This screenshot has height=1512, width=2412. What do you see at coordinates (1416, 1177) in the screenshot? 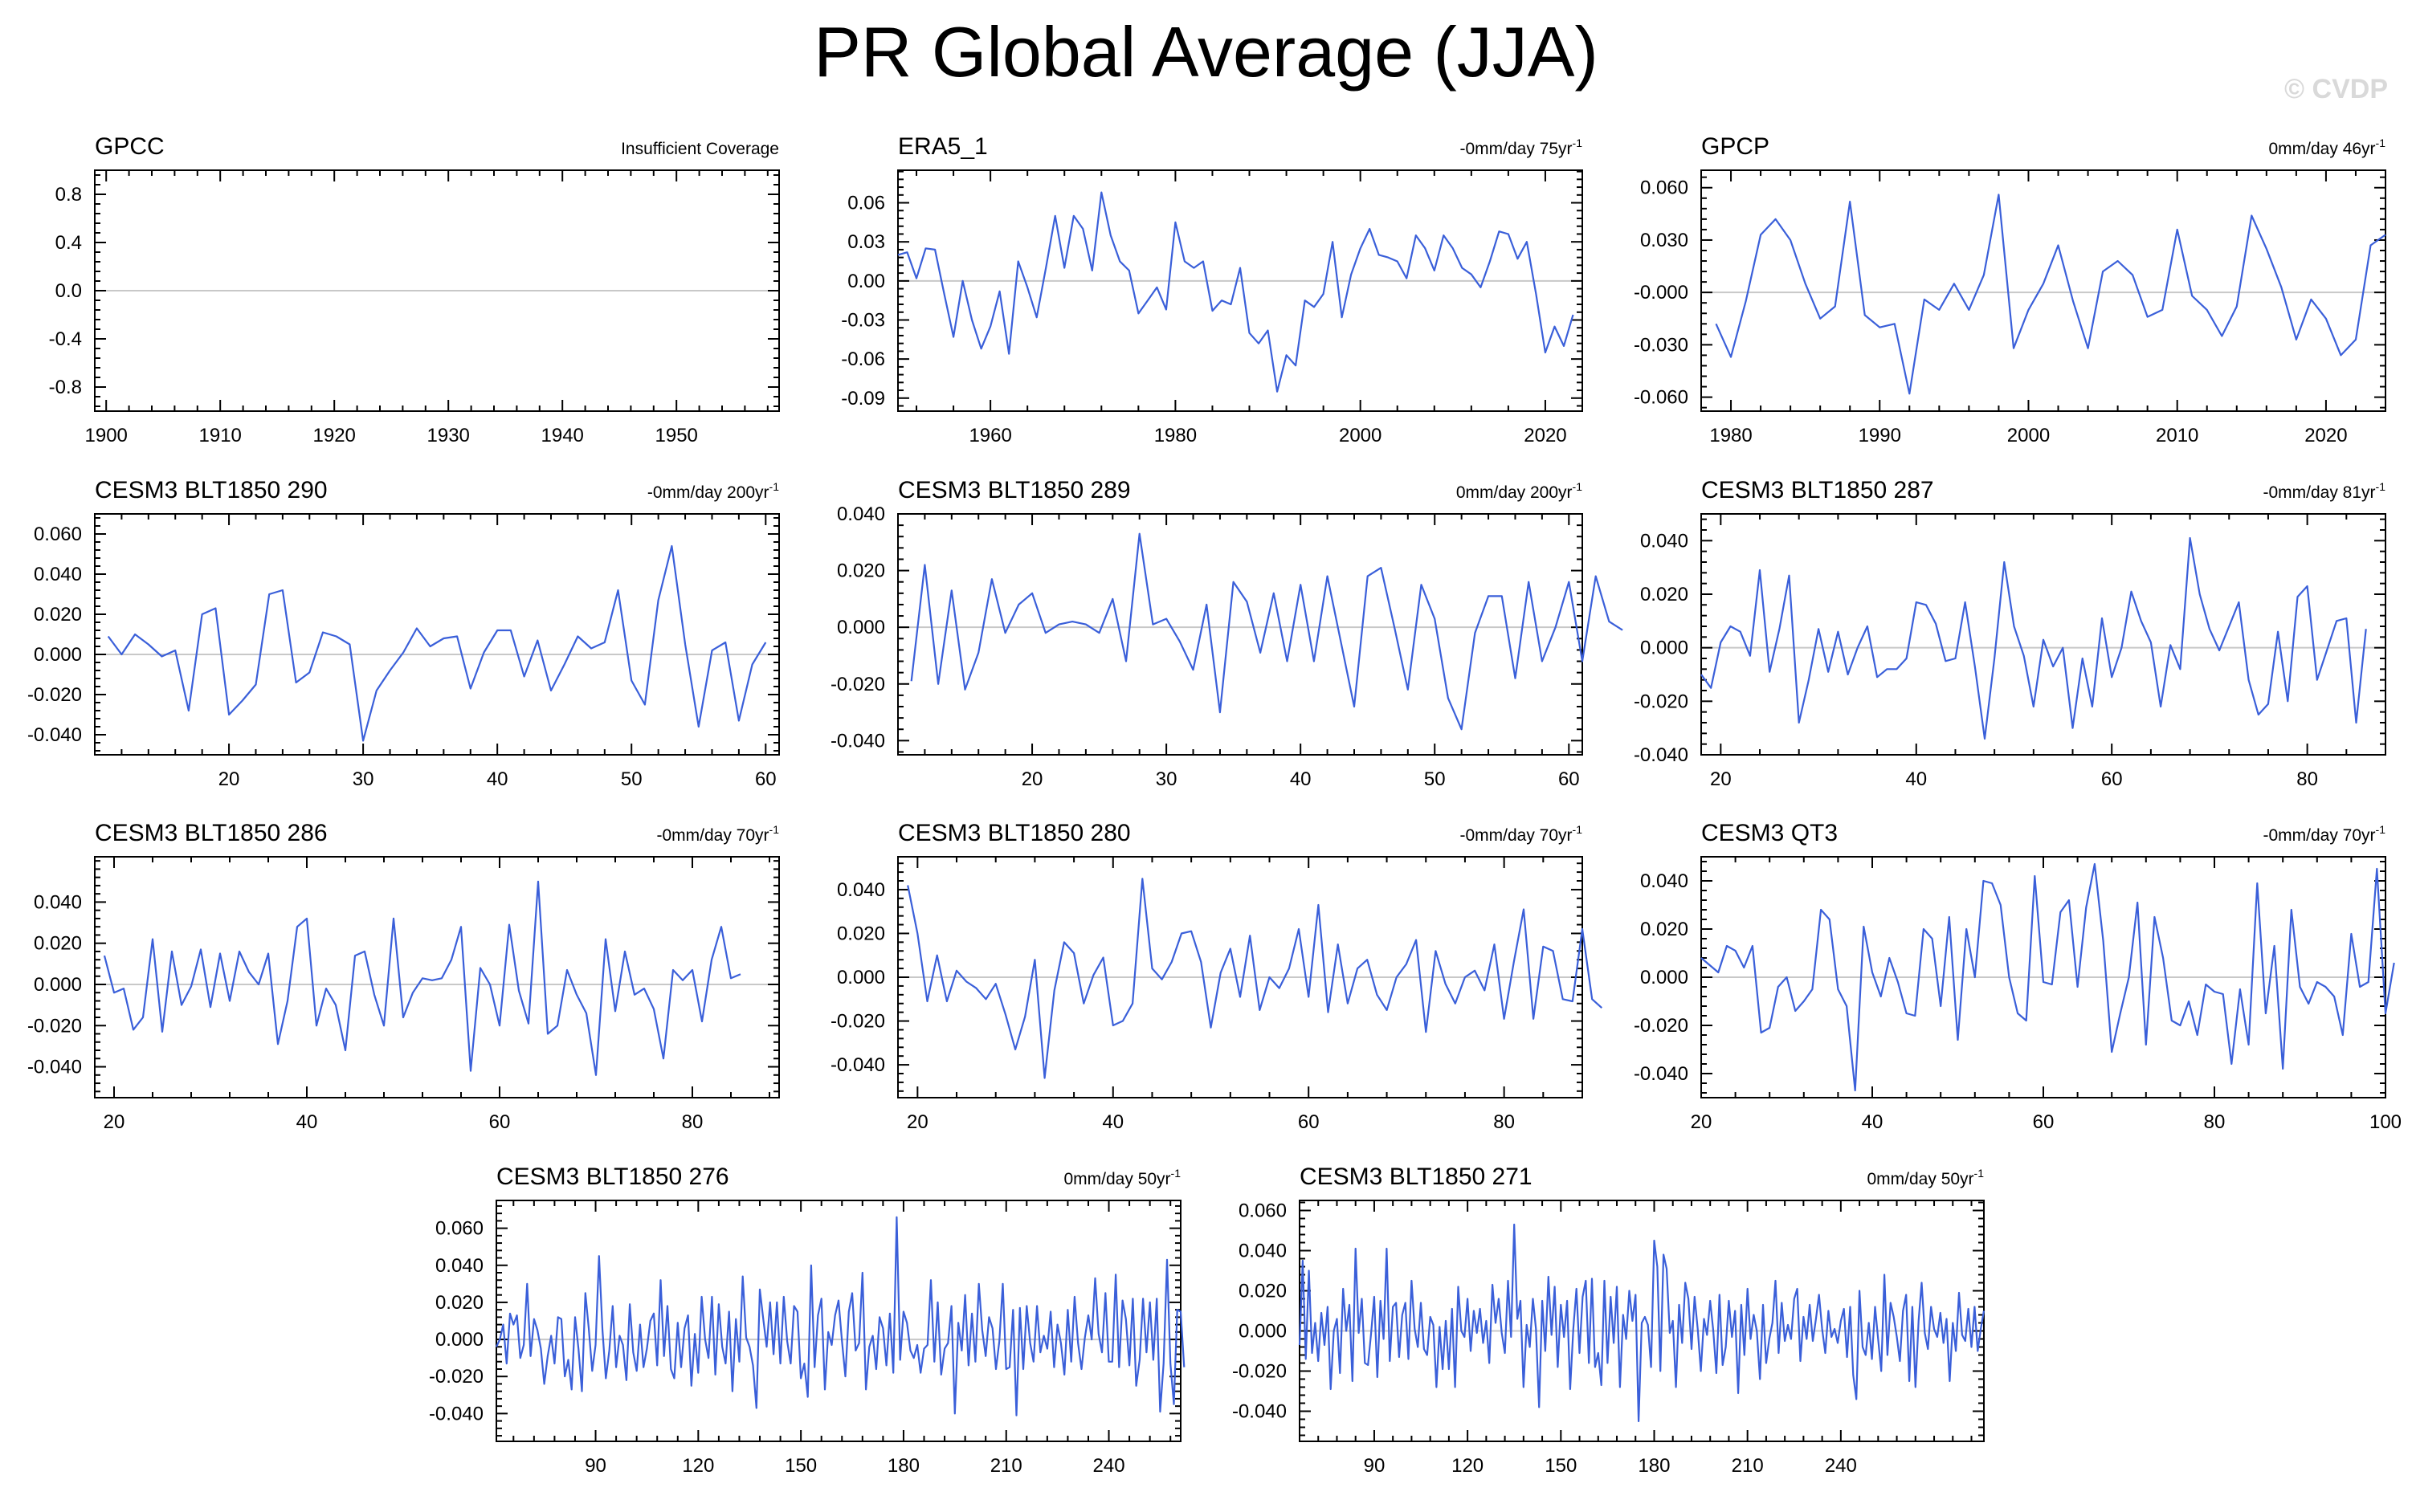
I see `panel-title: CESM3 BLT1850 271` at bounding box center [1416, 1177].